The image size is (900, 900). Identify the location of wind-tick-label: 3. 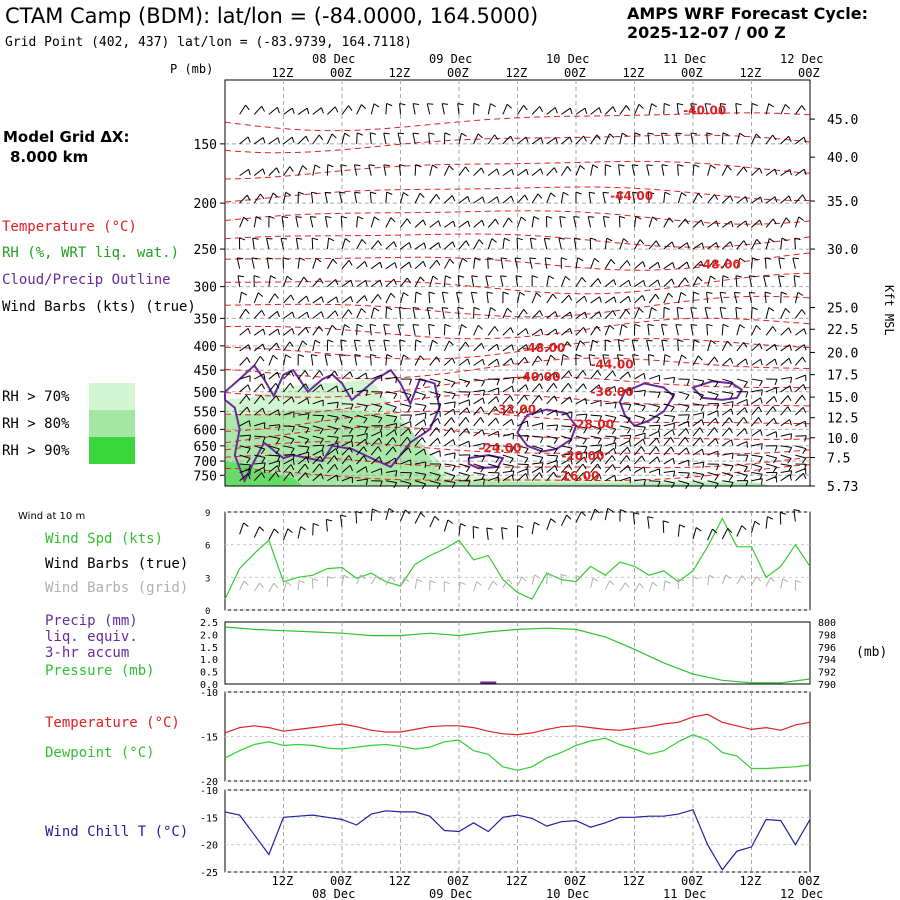
(207, 579).